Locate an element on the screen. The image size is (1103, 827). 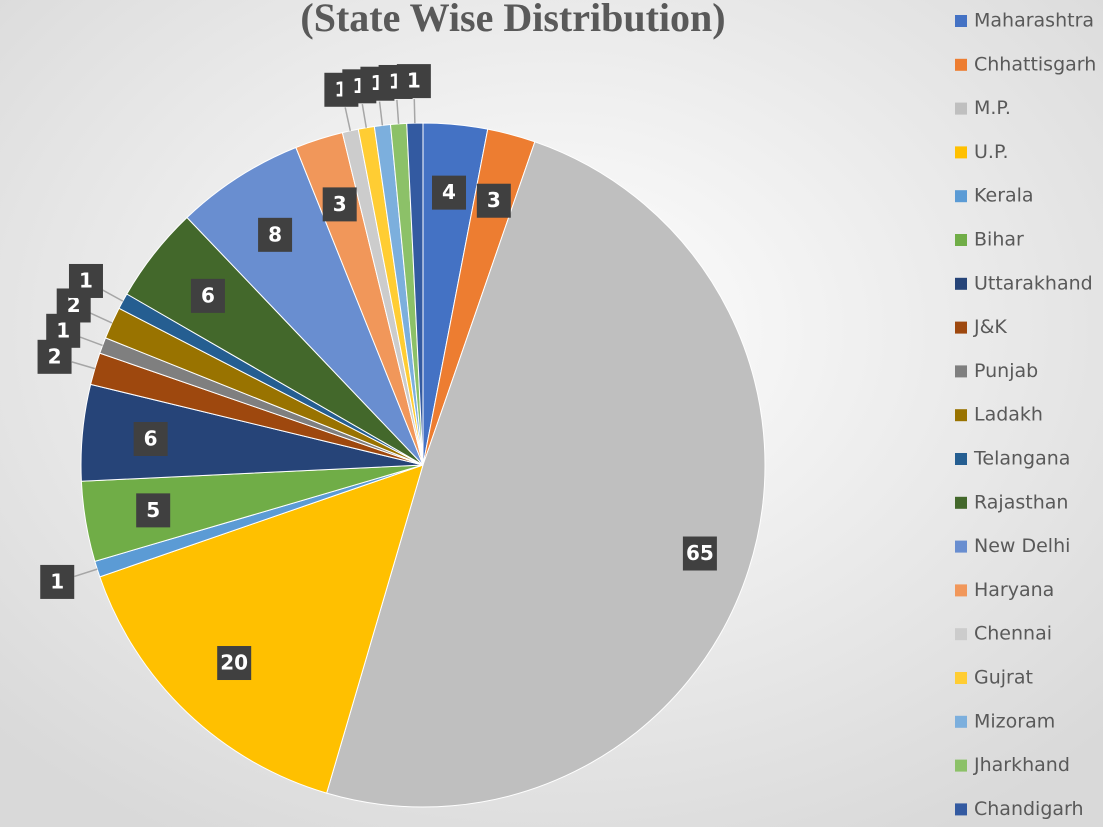
chart-title: (State Wise Distribution) is located at coordinates (512, 20).